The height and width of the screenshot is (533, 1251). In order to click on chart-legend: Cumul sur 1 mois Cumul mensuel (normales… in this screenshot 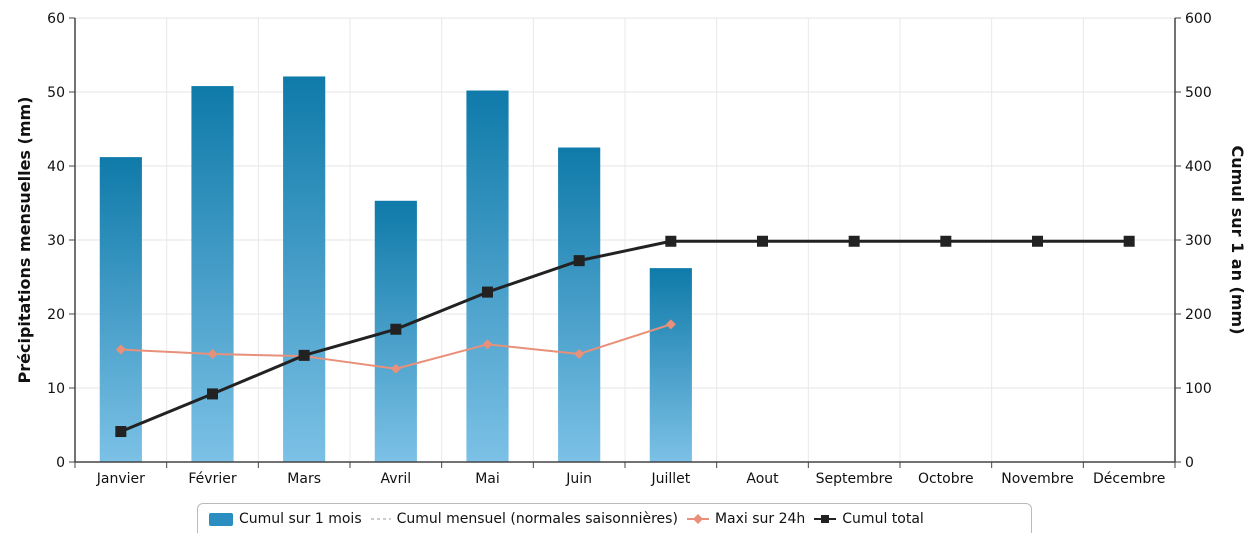, I will do `click(614, 518)`.